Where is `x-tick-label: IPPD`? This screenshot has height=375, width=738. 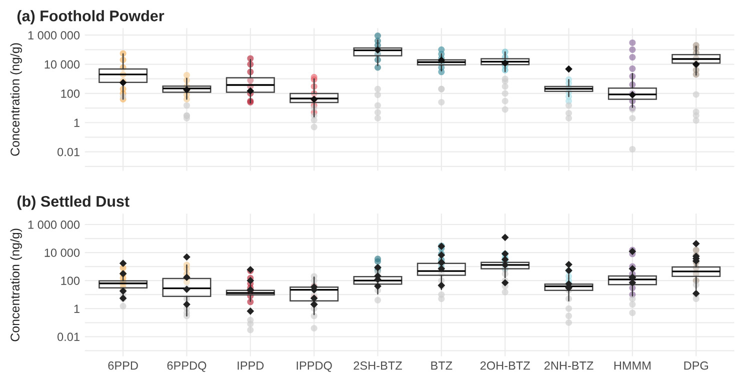 x-tick-label: IPPD is located at coordinates (251, 366).